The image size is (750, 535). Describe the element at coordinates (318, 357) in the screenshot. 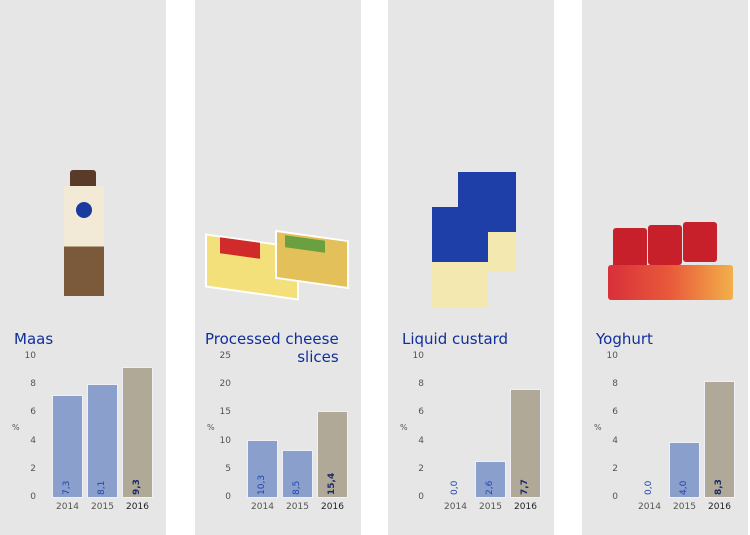

I see `chart-title-line: slices` at that location.